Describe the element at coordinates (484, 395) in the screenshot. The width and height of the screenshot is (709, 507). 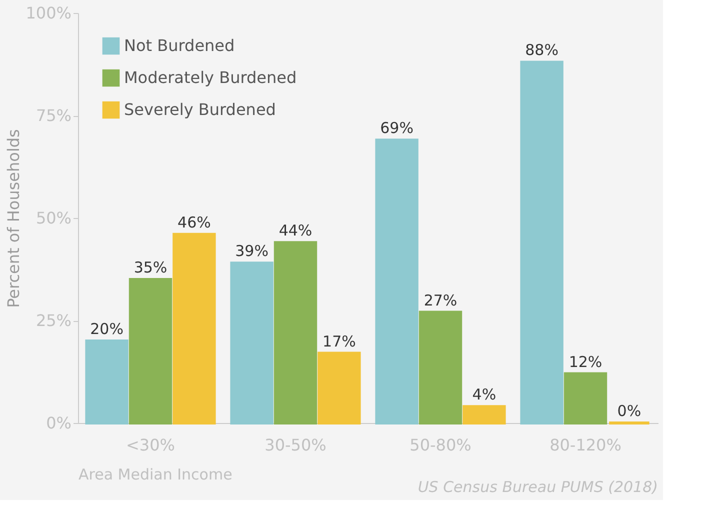
I see `data-label: 4%` at that location.